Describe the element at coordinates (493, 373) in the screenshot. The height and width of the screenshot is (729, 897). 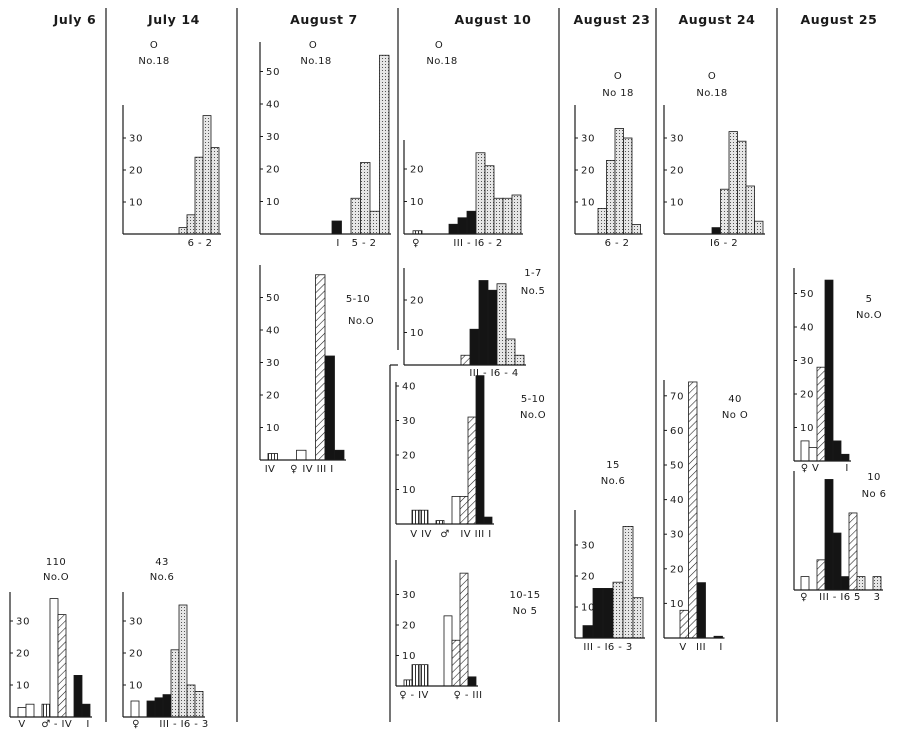
I see `x-axis-label: III - I6 - 4` at that location.